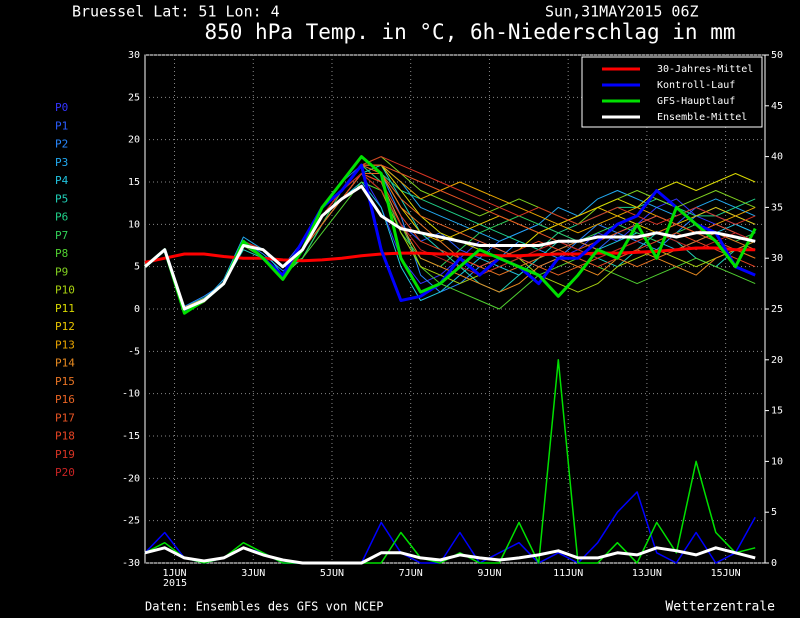 This screenshot has width=800, height=618. I want to click on member-label: P14, so click(65, 363).